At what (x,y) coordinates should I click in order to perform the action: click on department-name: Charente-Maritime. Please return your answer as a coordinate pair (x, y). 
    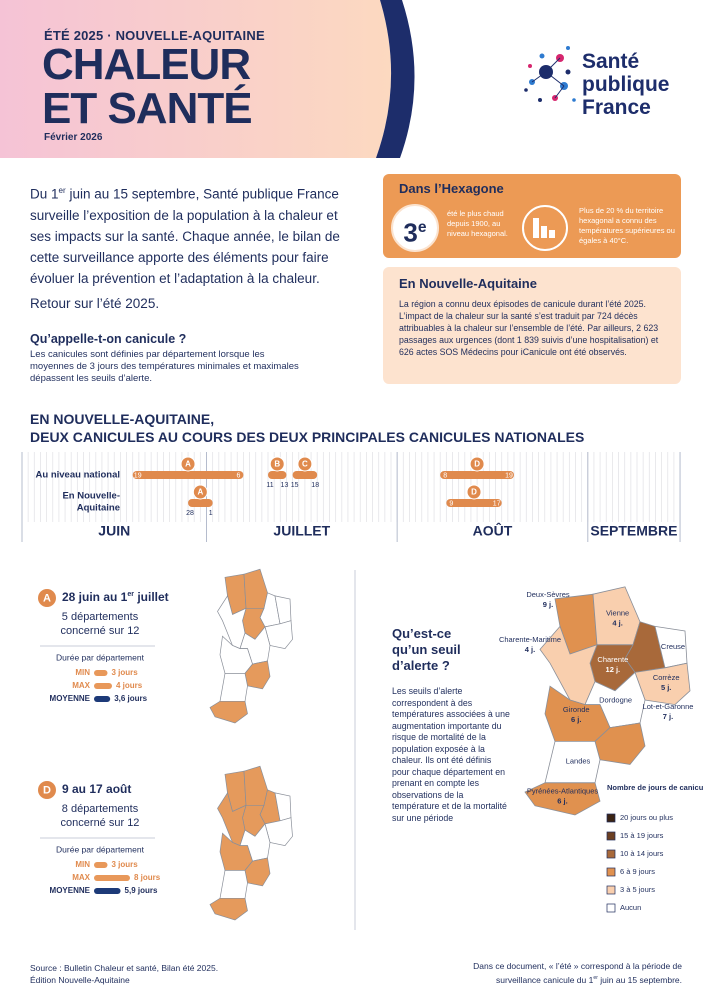
    Looking at the image, I should click on (530, 639).